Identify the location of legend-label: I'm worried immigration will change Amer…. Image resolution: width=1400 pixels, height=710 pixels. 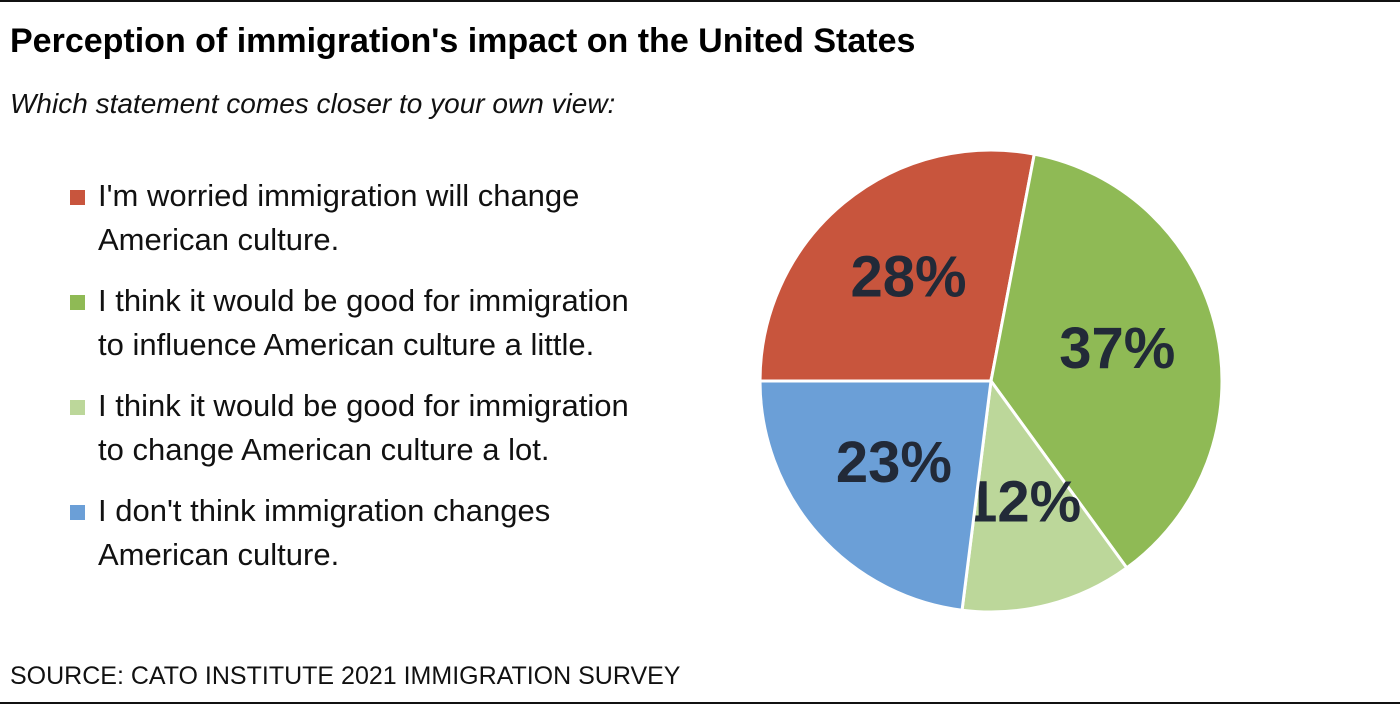
(339, 217).